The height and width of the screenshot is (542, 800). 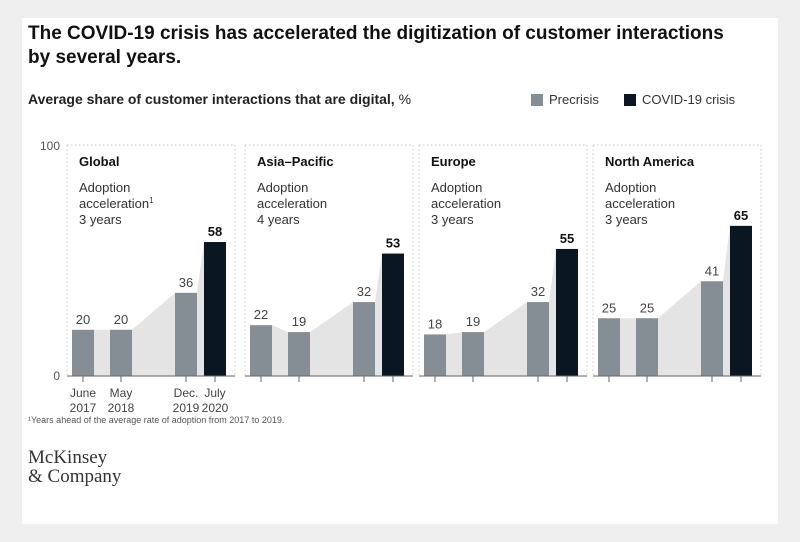 I want to click on x-tick-label: Dec., so click(x=186, y=393).